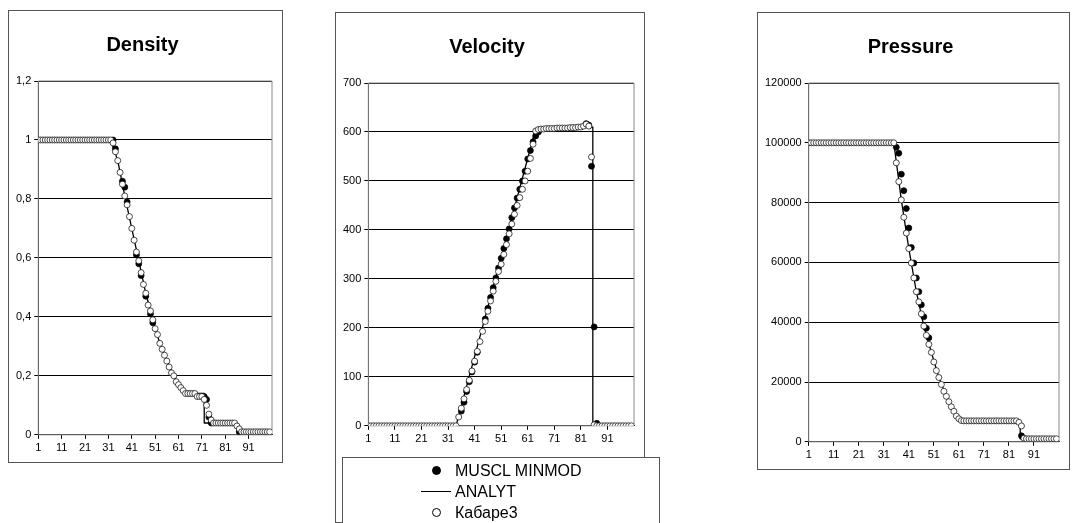  What do you see at coordinates (143, 43) in the screenshot?
I see `chart-title: Density` at bounding box center [143, 43].